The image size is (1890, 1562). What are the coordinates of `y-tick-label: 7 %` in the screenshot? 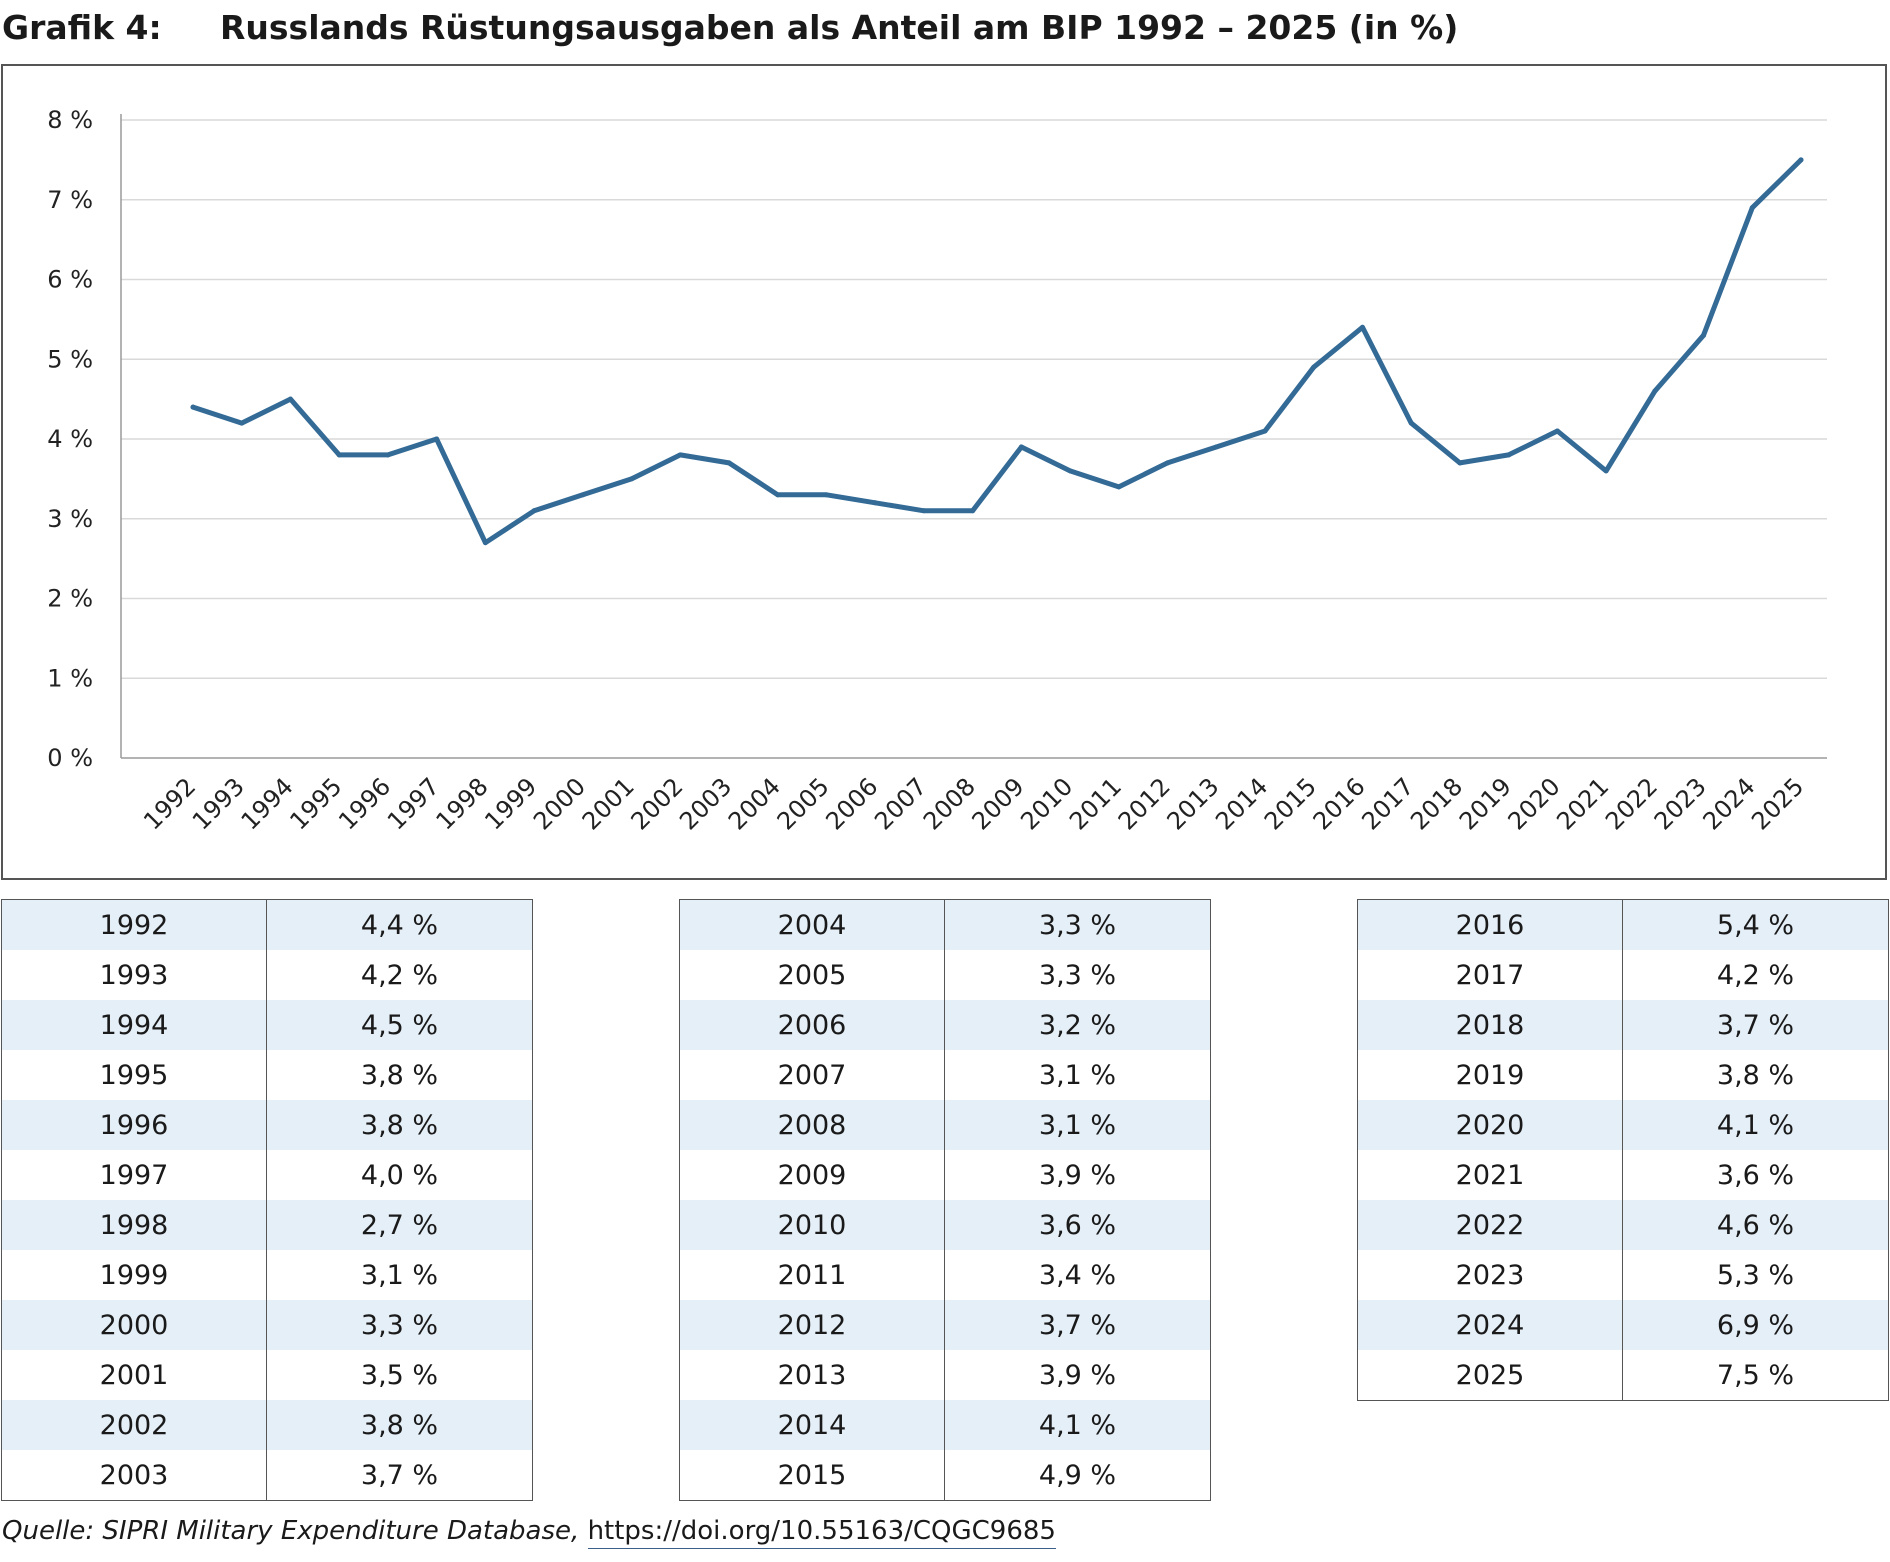 It's located at (70, 200).